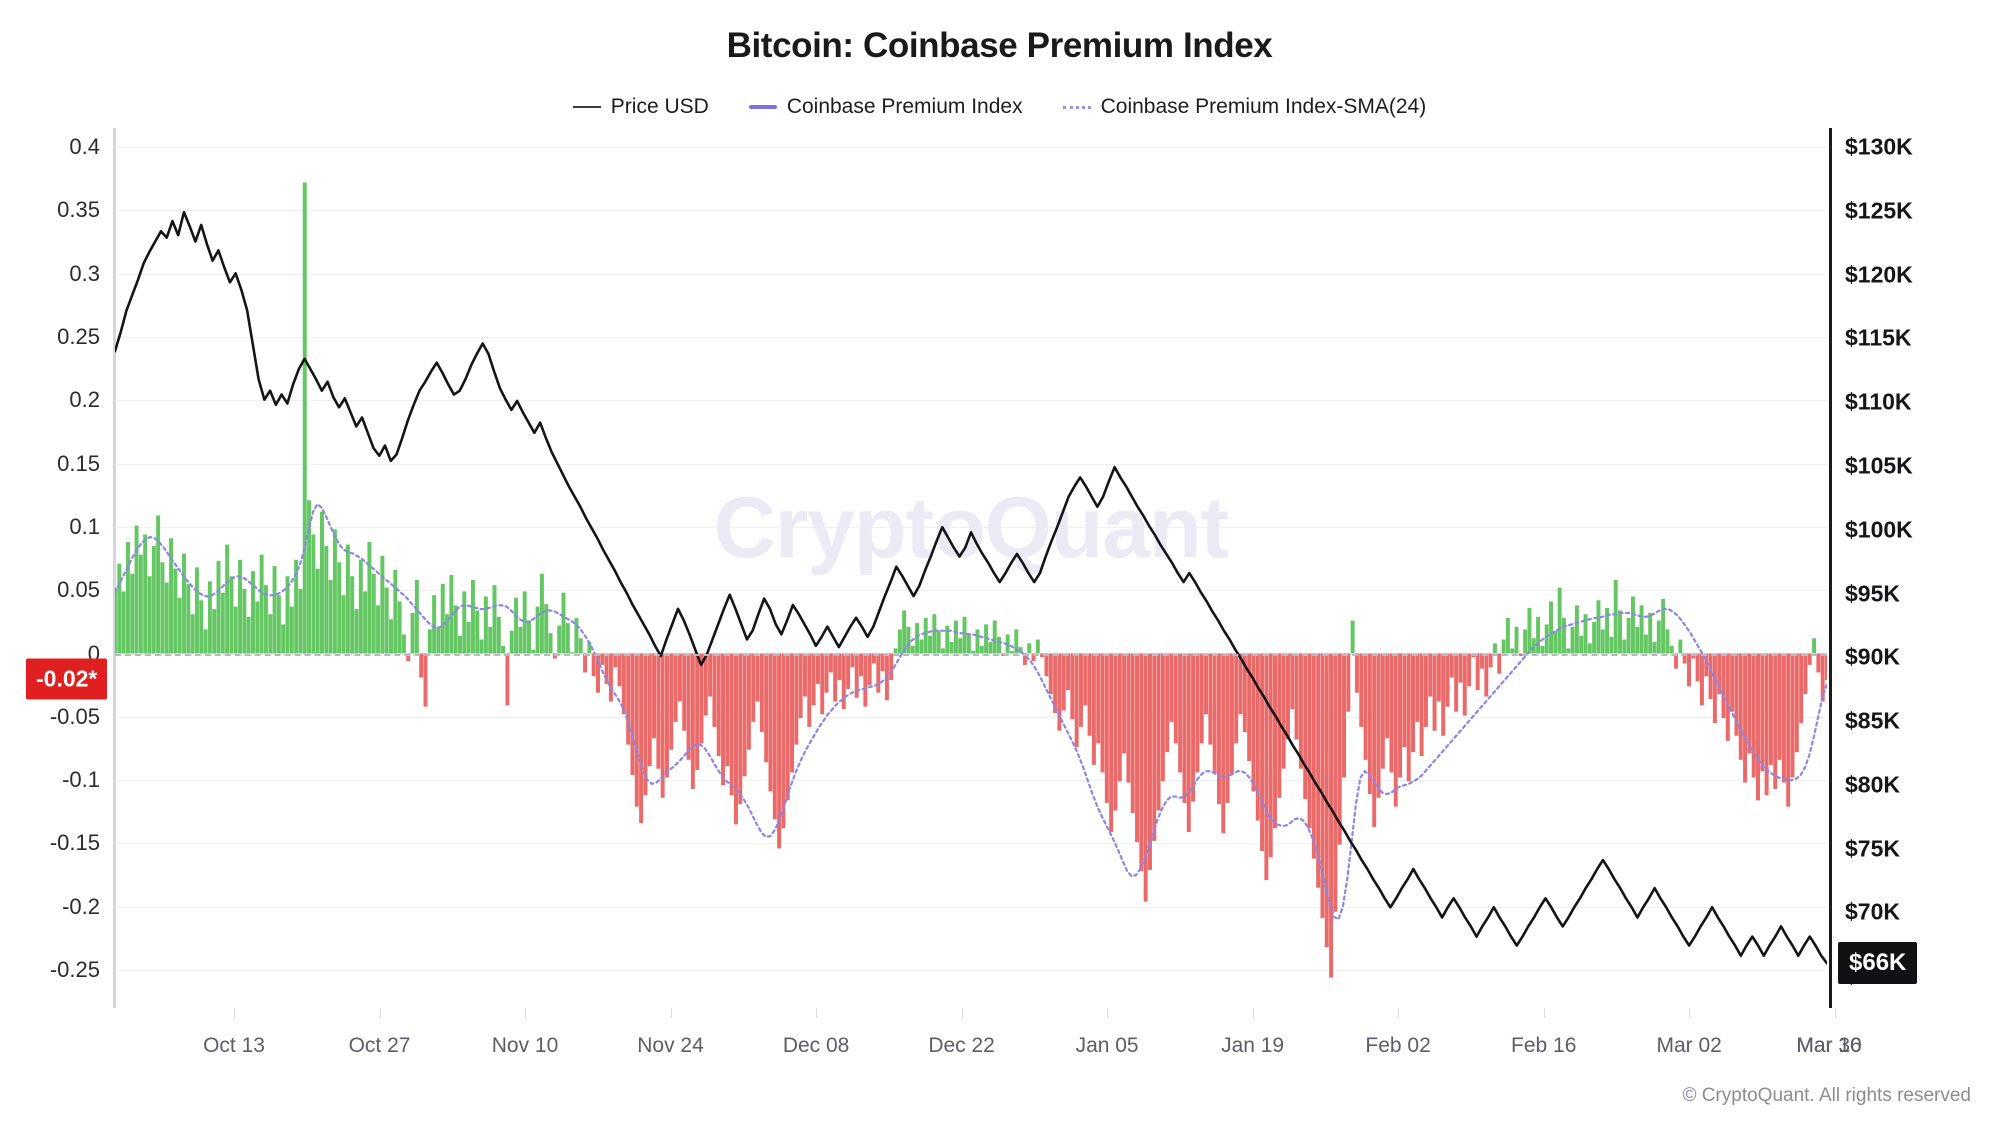 The height and width of the screenshot is (1125, 1999). What do you see at coordinates (1879, 210) in the screenshot?
I see `right-axis-tick-label: $125K` at bounding box center [1879, 210].